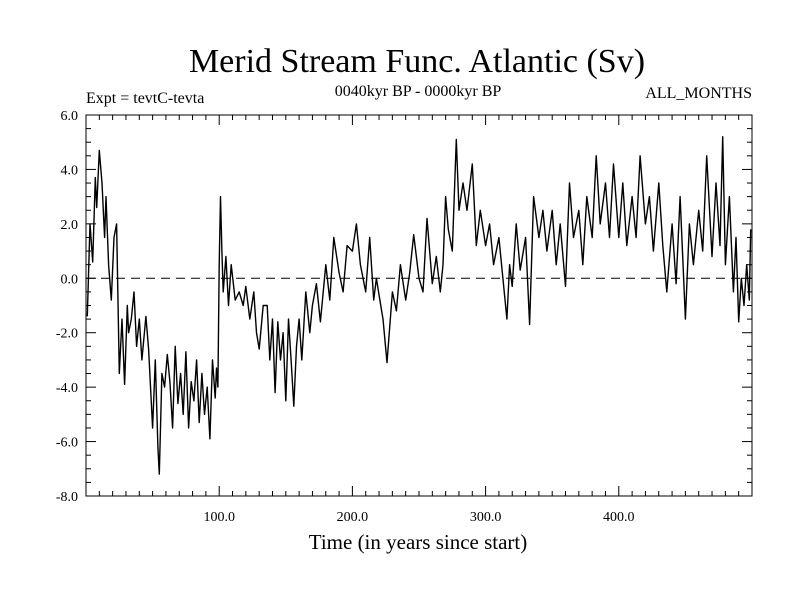  What do you see at coordinates (70, 279) in the screenshot?
I see `y-tick-label: 0.0` at bounding box center [70, 279].